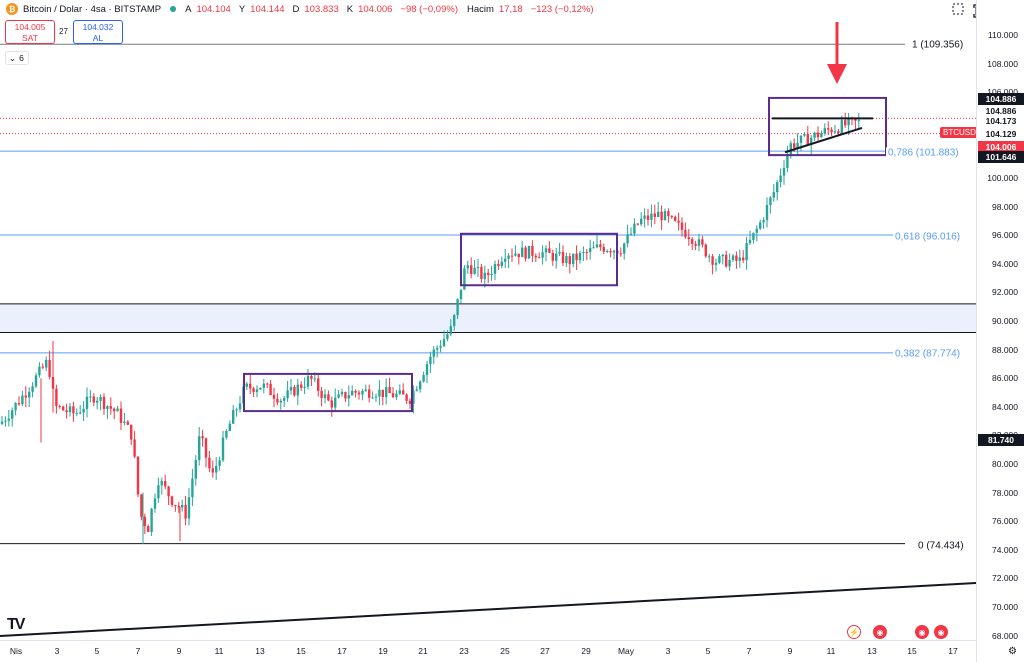 The height and width of the screenshot is (662, 1024). Describe the element at coordinates (12, 9) in the screenshot. I see `bitcoin-logo-icon: ₿` at that location.